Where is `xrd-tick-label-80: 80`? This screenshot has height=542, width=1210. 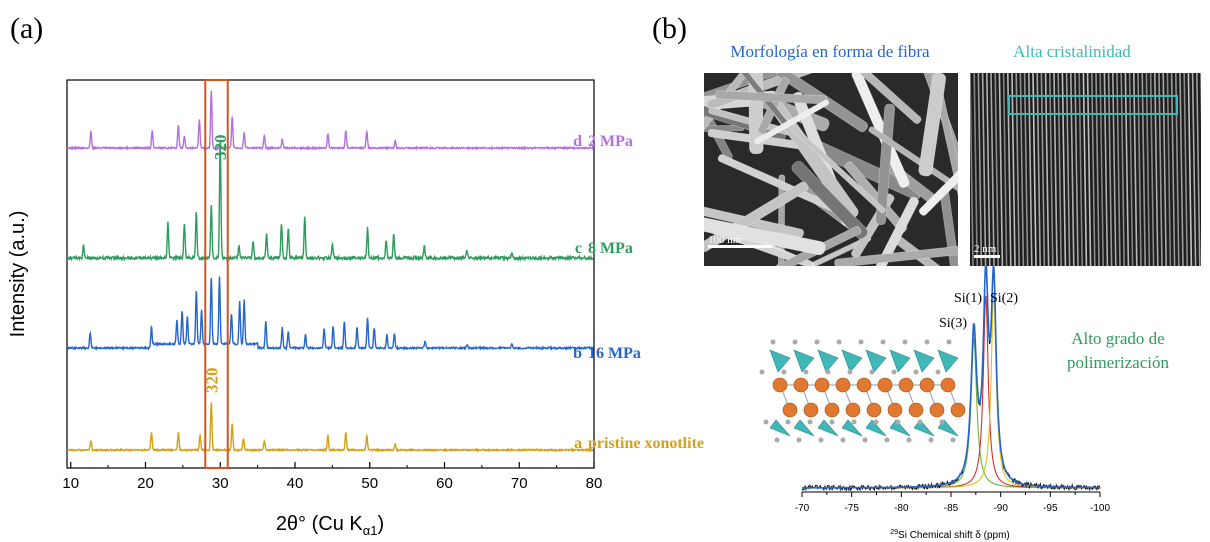
xrd-tick-label-80: 80 is located at coordinates (594, 483).